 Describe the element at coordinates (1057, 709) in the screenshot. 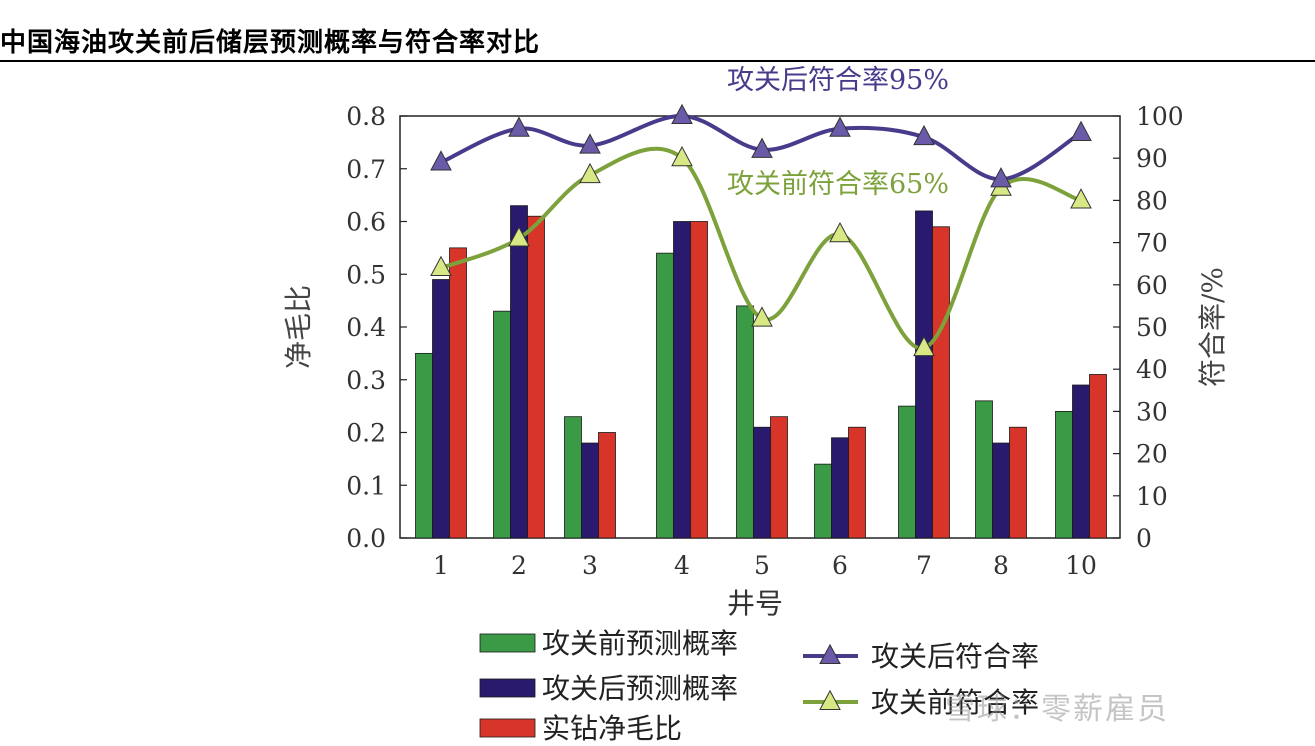

I see `watermark-text: 雪球：零薪雇员` at that location.